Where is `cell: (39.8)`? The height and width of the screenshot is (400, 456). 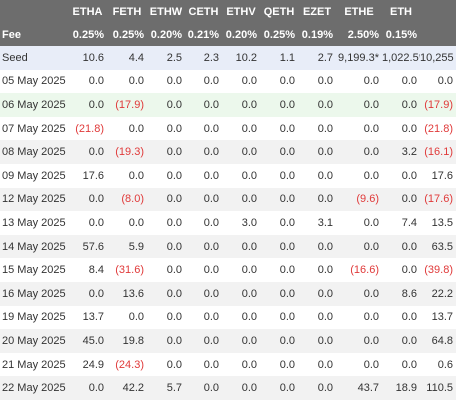
cell: (39.8) is located at coordinates (438, 270).